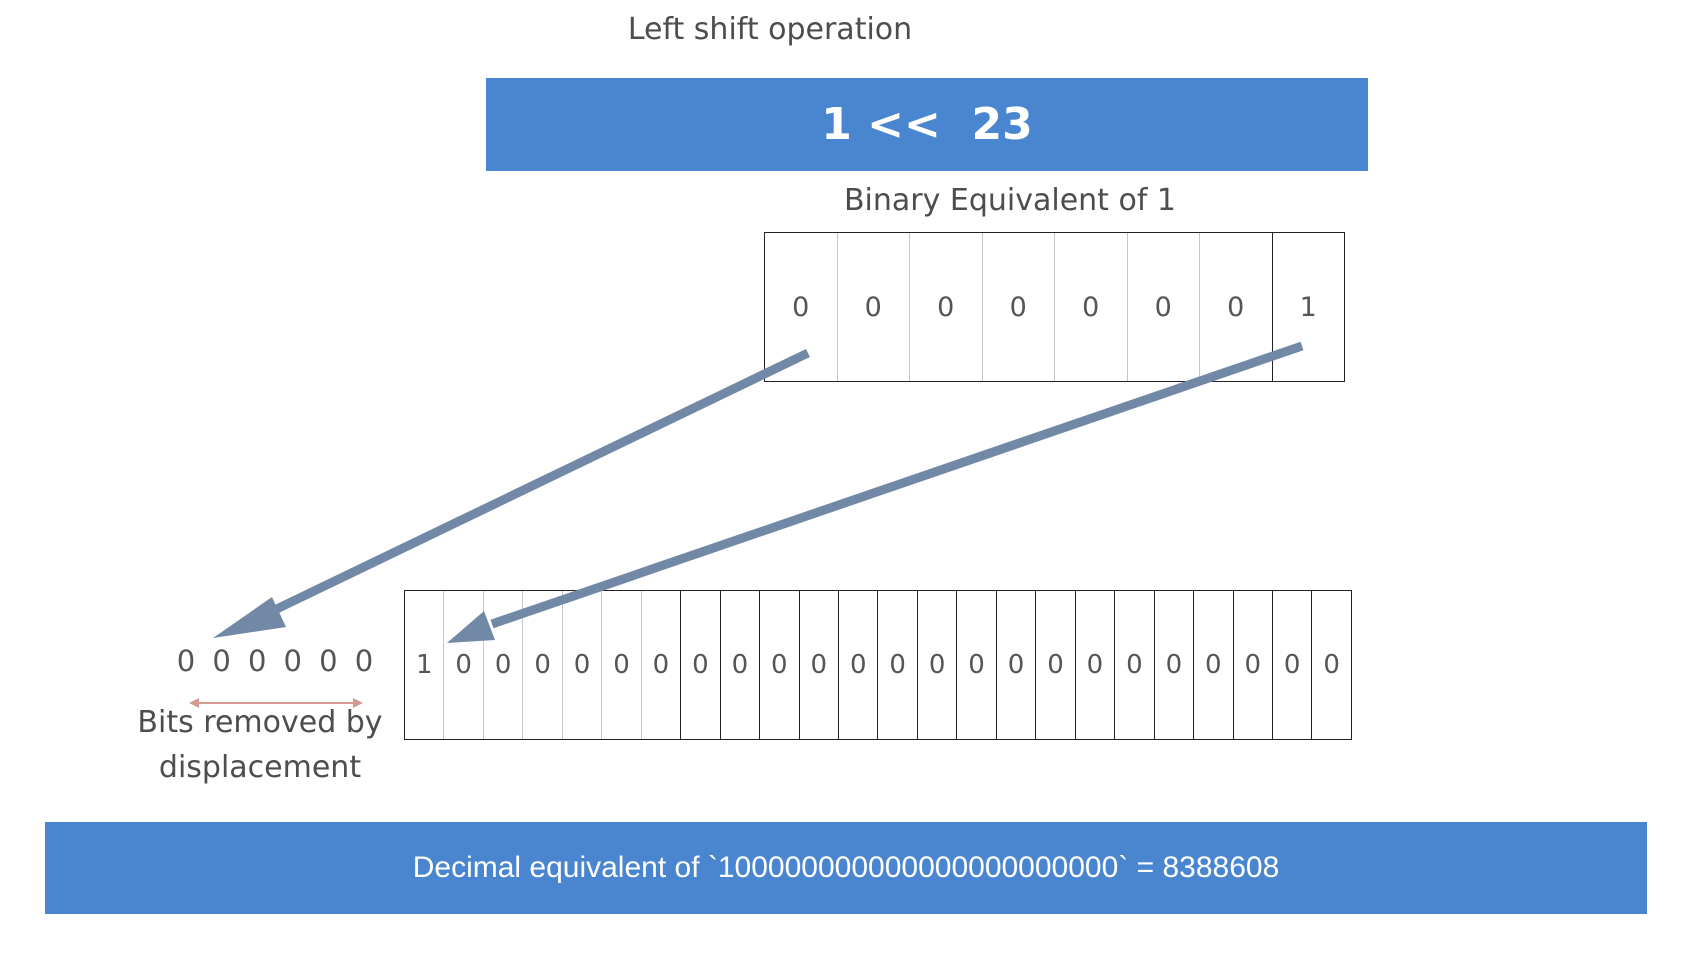 The height and width of the screenshot is (954, 1682). I want to click on binary-equivalent-label: Binary Equivalent of 1, so click(1010, 200).